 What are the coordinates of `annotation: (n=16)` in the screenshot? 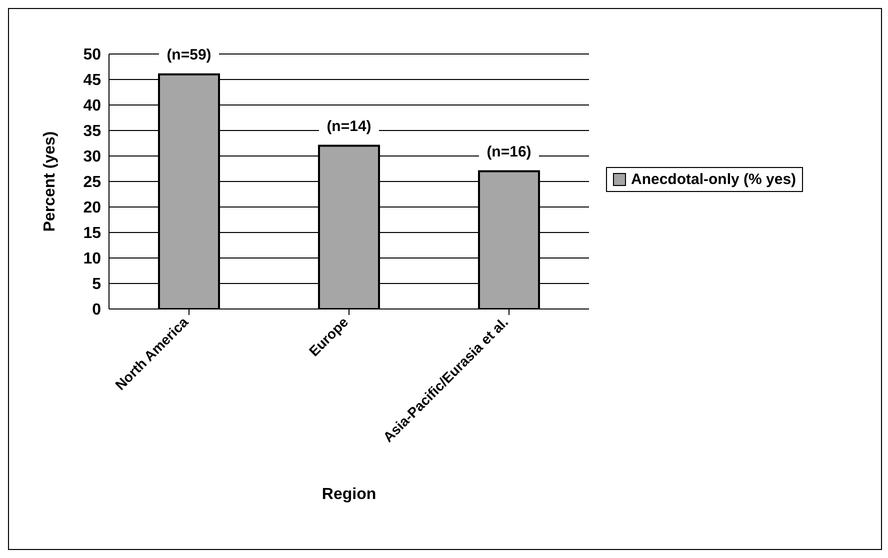 It's located at (509, 151).